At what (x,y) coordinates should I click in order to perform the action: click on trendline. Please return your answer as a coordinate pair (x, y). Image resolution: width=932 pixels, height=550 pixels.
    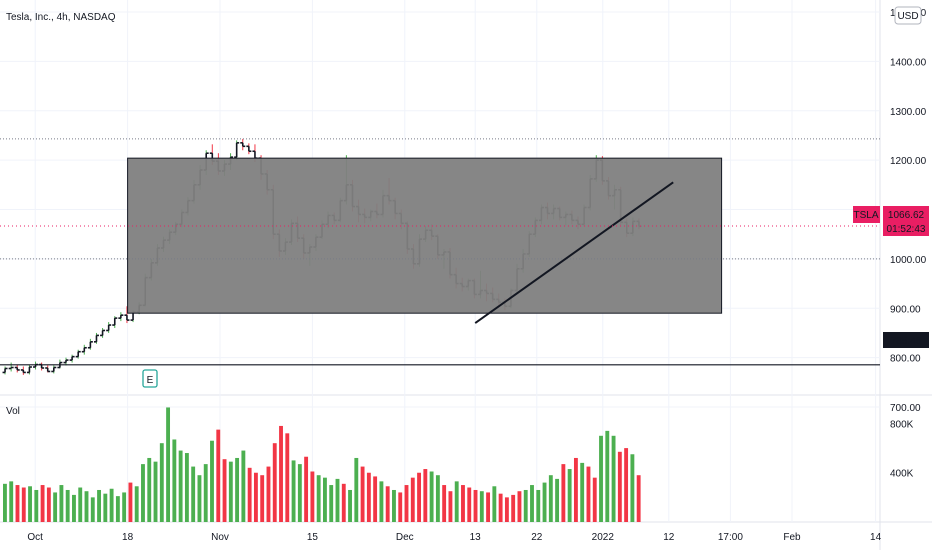
    Looking at the image, I should click on (574, 252).